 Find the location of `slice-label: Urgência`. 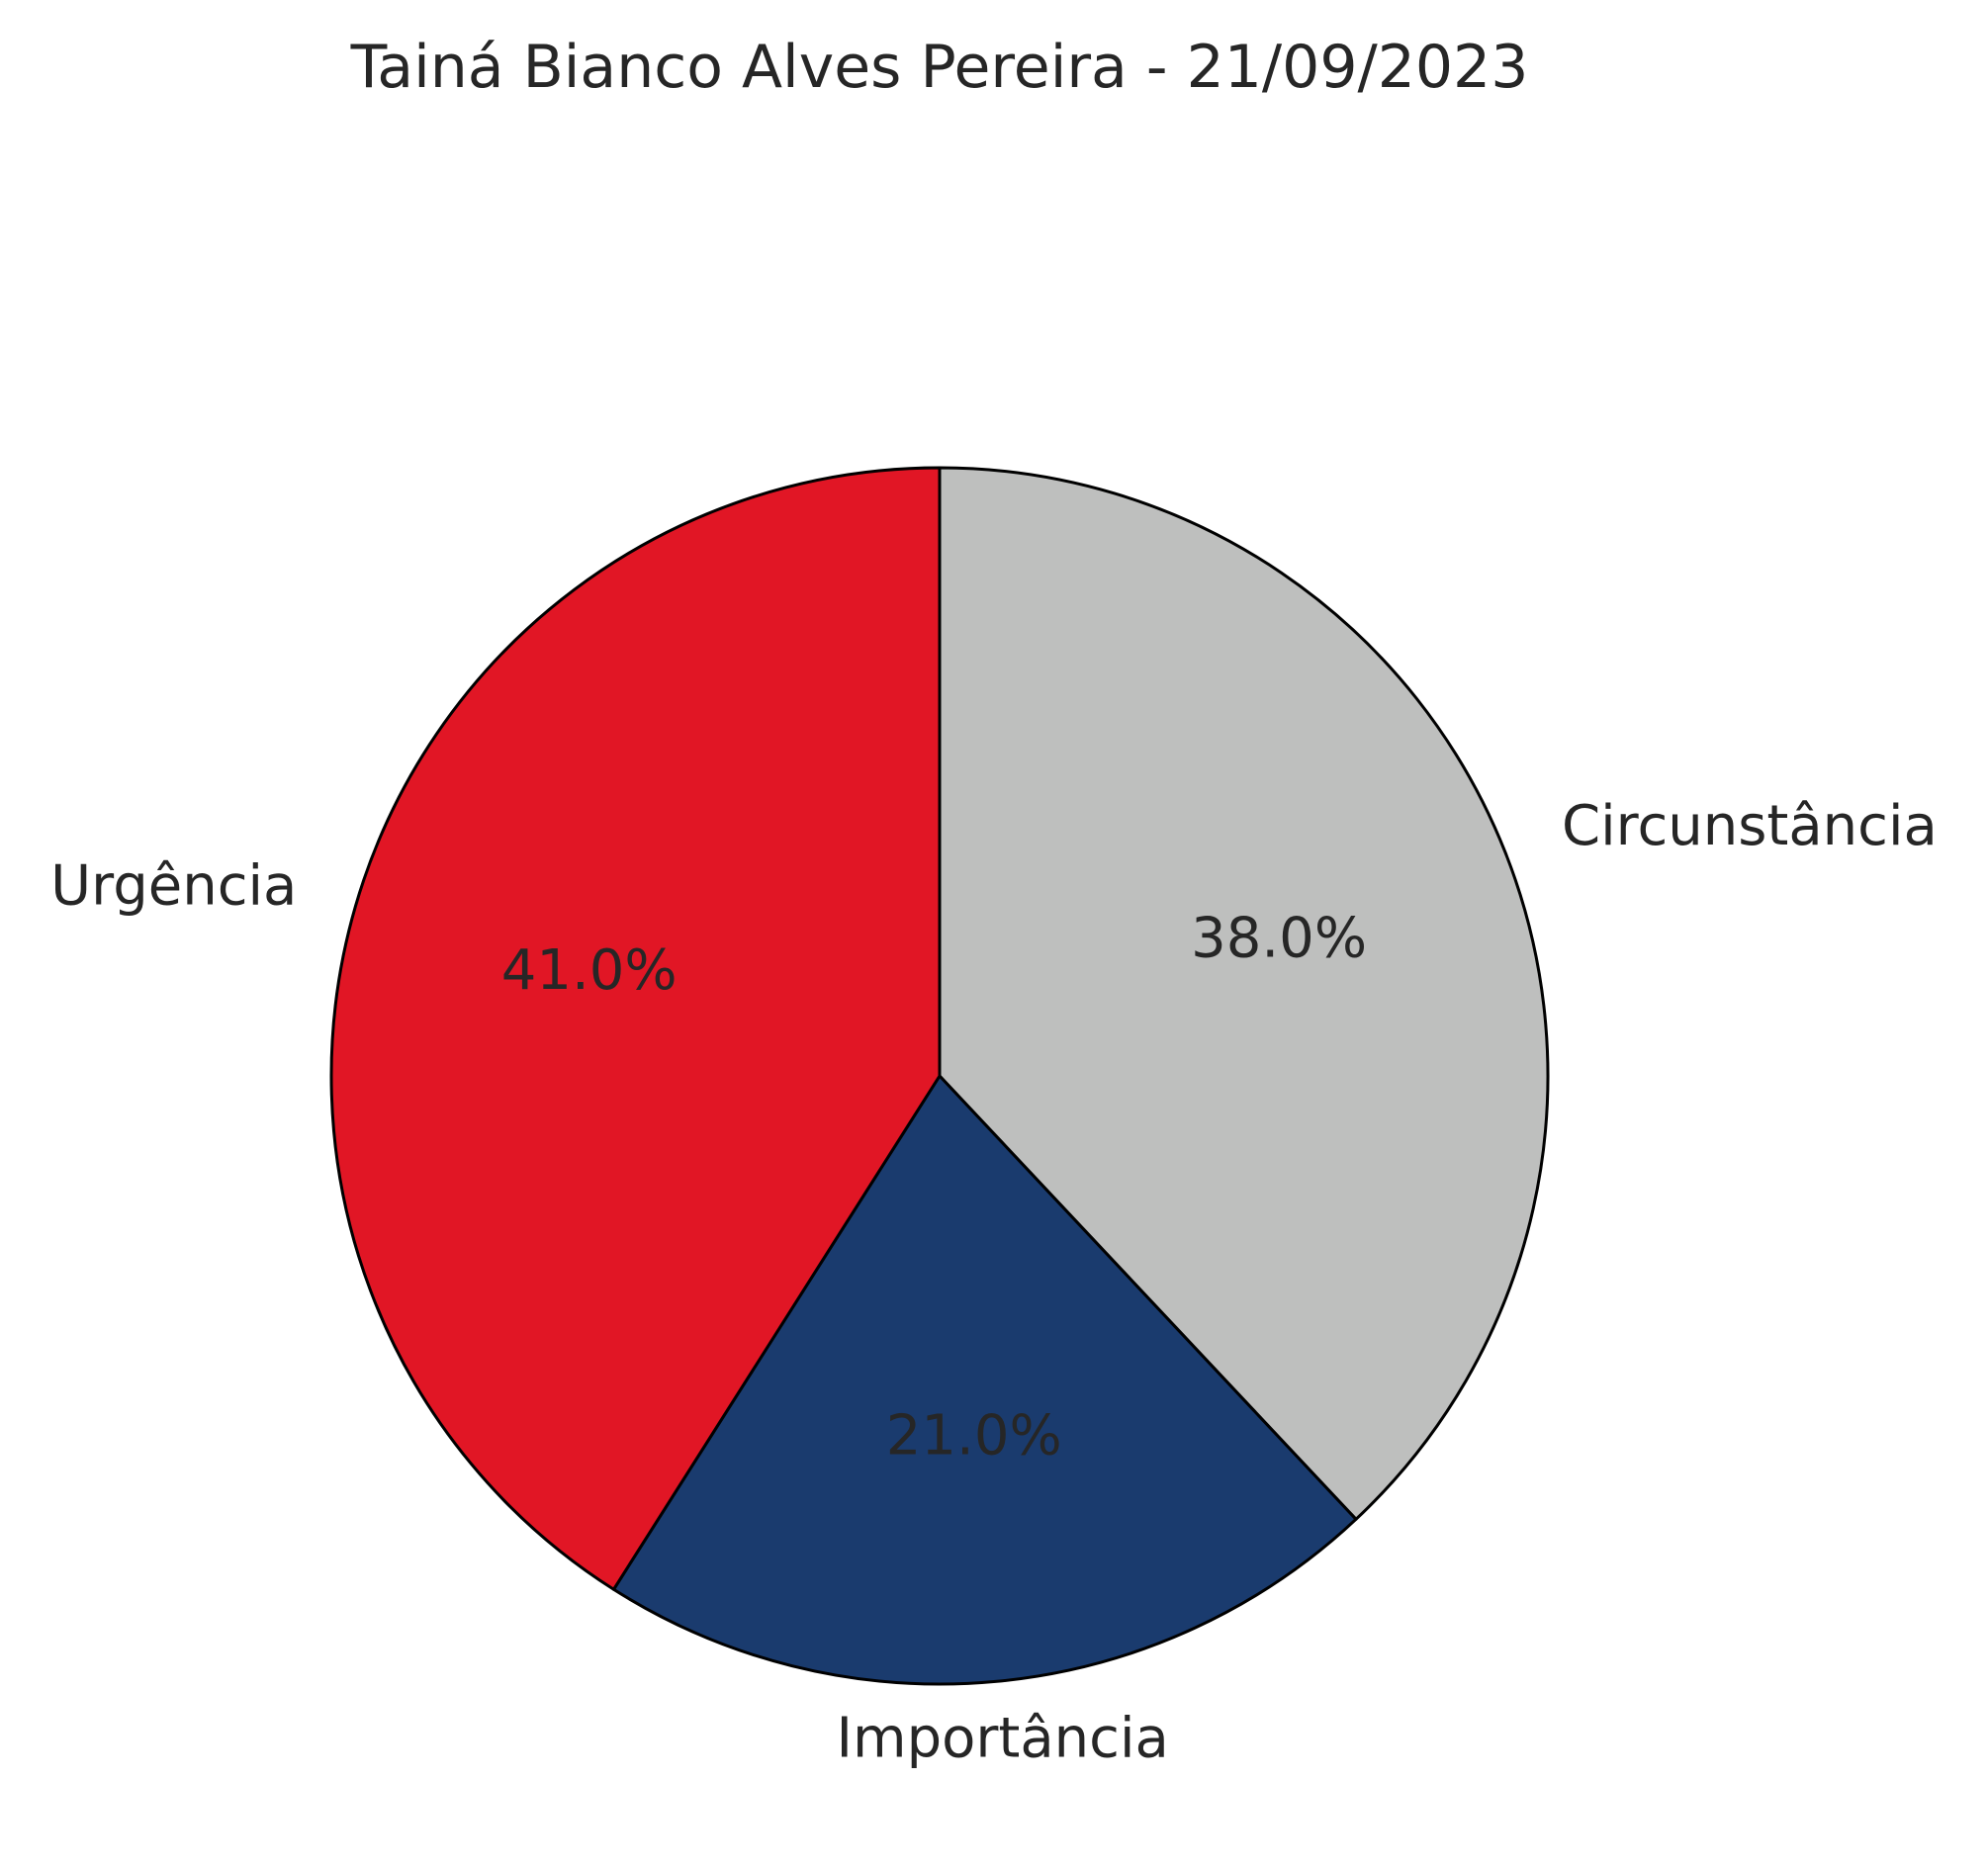

slice-label: Urgência is located at coordinates (173, 885).